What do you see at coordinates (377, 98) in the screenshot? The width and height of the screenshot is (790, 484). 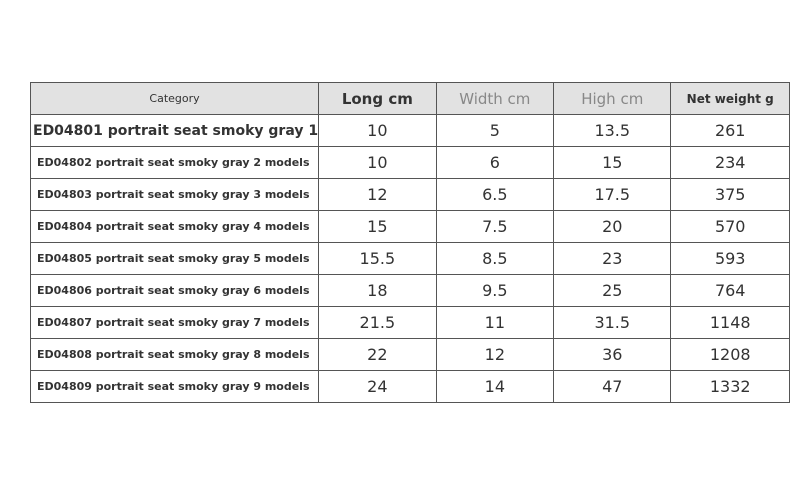 I see `column-header: Long cm` at bounding box center [377, 98].